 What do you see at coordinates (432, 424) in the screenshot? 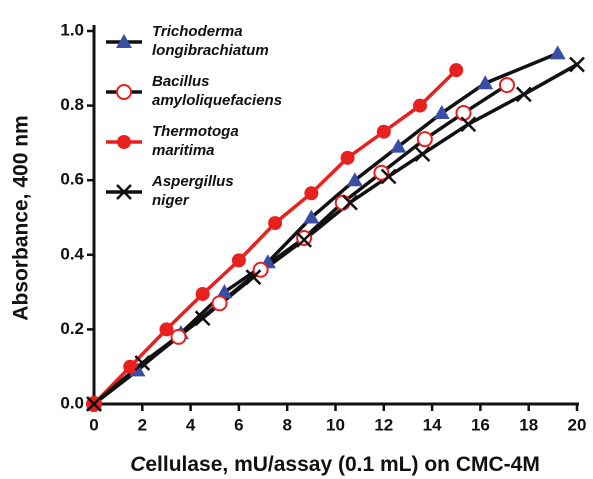
I see `x-tick-label: 14` at bounding box center [432, 424].